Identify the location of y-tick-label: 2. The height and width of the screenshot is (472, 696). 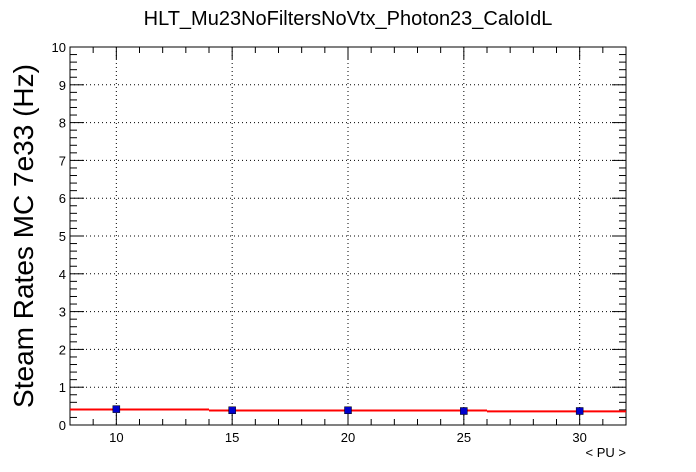
(62, 349).